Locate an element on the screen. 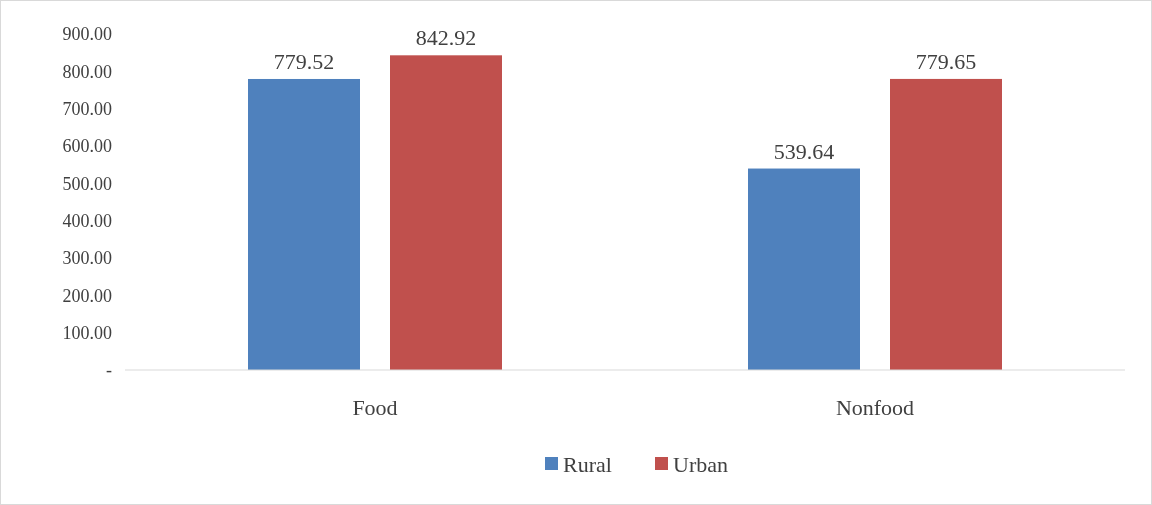  y-tick-label: 700.00 is located at coordinates (87, 108).